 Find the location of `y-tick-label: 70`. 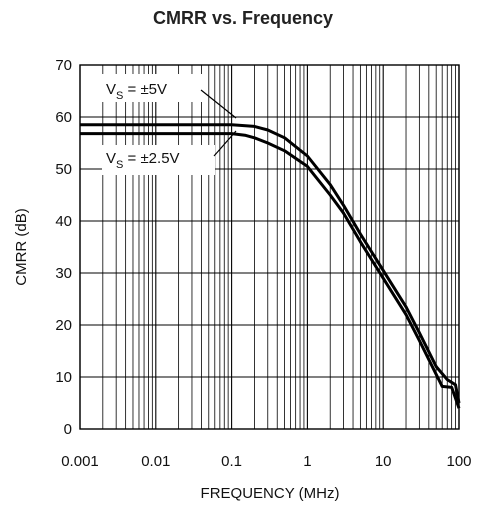

y-tick-label: 70 is located at coordinates (63, 65).